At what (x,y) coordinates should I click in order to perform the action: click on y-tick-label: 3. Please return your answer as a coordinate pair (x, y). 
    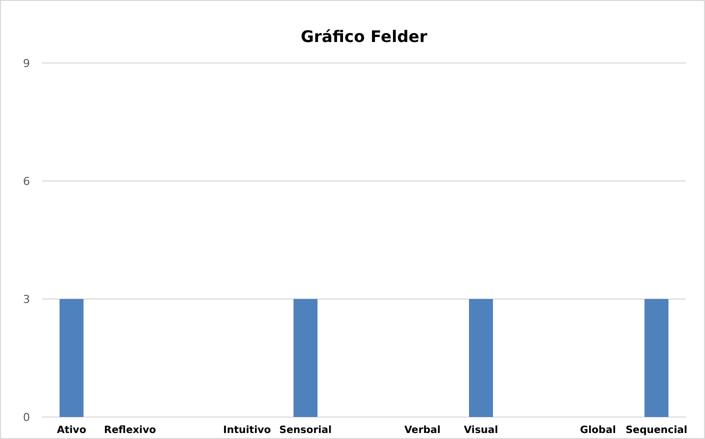
    Looking at the image, I should click on (26, 299).